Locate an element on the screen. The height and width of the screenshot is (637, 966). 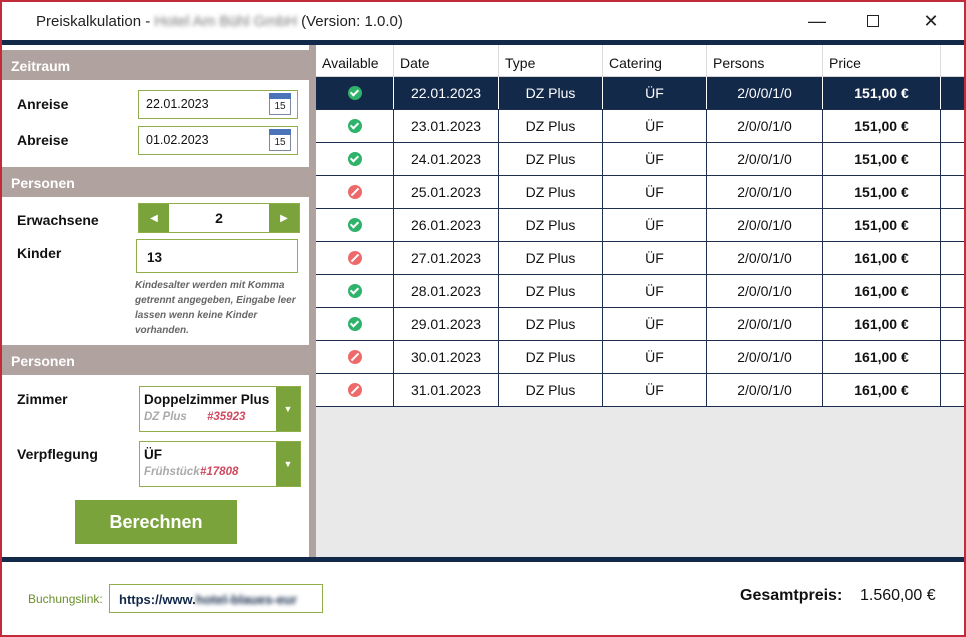
booking-link-value: https://www.hotel-blaues-eur is located at coordinates (208, 599).